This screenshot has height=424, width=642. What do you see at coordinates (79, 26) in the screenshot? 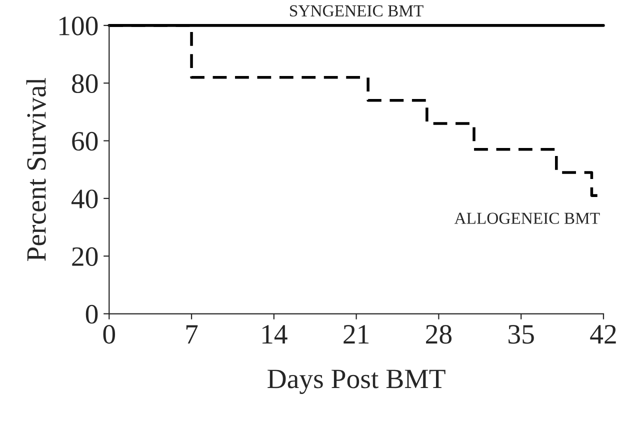
I see `y-tick-label: 100` at bounding box center [79, 26].